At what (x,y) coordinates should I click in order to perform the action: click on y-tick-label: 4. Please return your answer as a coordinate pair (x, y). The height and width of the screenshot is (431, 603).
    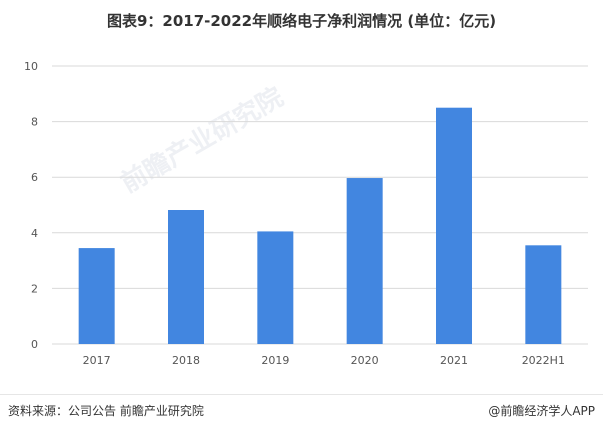
    Looking at the image, I should click on (34, 233).